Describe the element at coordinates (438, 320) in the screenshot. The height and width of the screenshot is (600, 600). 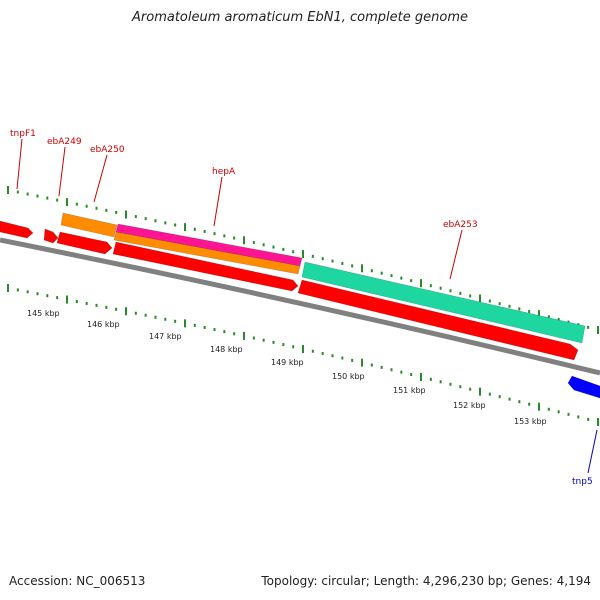
I see `gene-ebA253-red` at that location.